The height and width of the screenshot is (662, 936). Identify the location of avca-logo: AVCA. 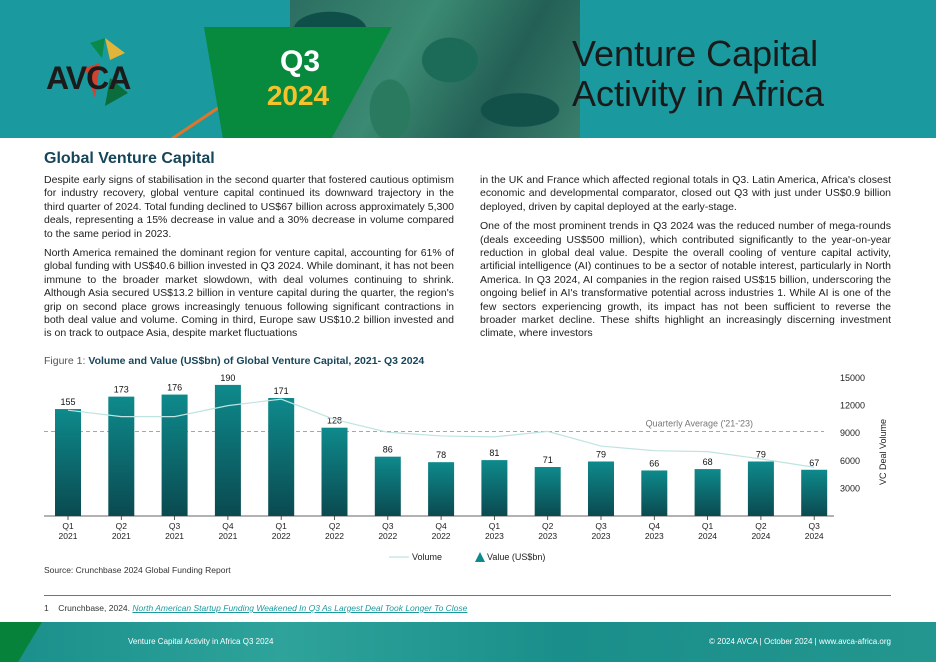
(88, 78).